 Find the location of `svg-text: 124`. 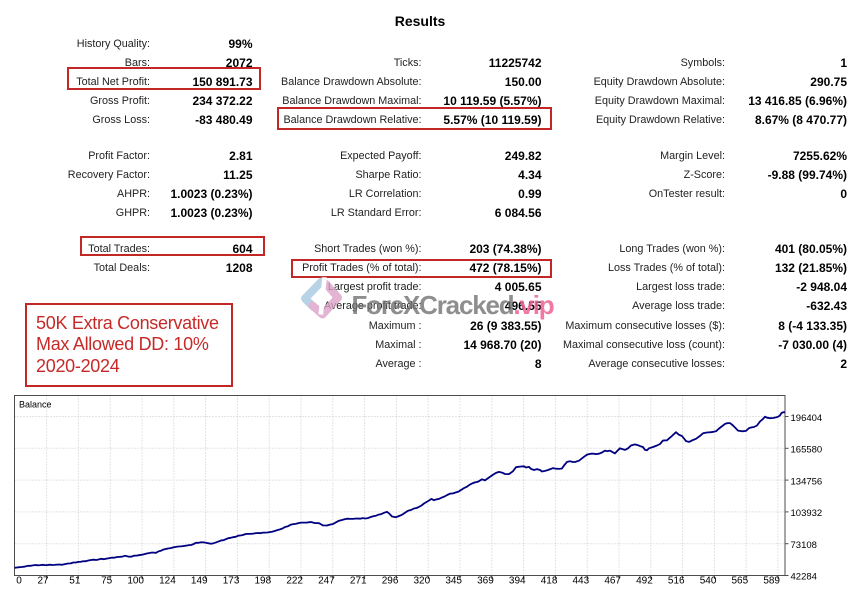

svg-text: 124 is located at coordinates (167, 581).